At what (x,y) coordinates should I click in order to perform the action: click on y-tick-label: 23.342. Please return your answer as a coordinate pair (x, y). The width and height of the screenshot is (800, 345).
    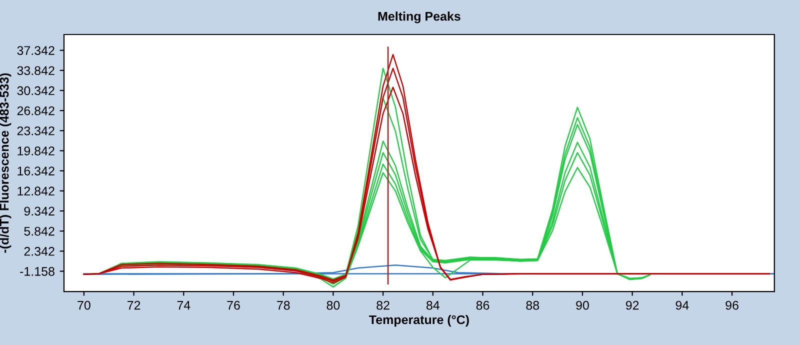
    Looking at the image, I should click on (35, 131).